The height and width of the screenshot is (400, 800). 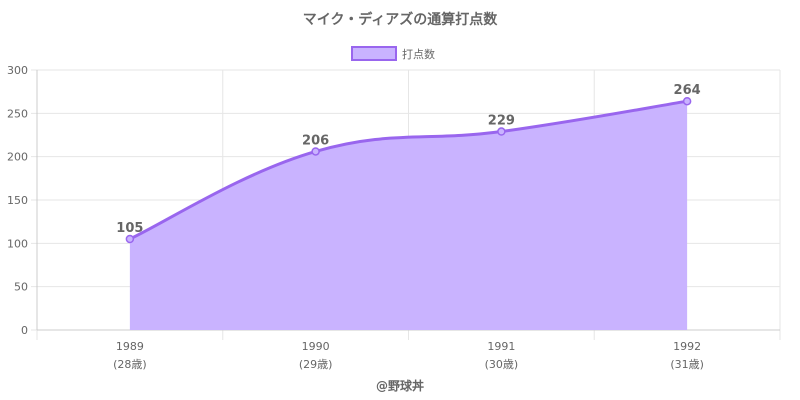 I want to click on y-tick-label: 150, so click(x=17, y=200).